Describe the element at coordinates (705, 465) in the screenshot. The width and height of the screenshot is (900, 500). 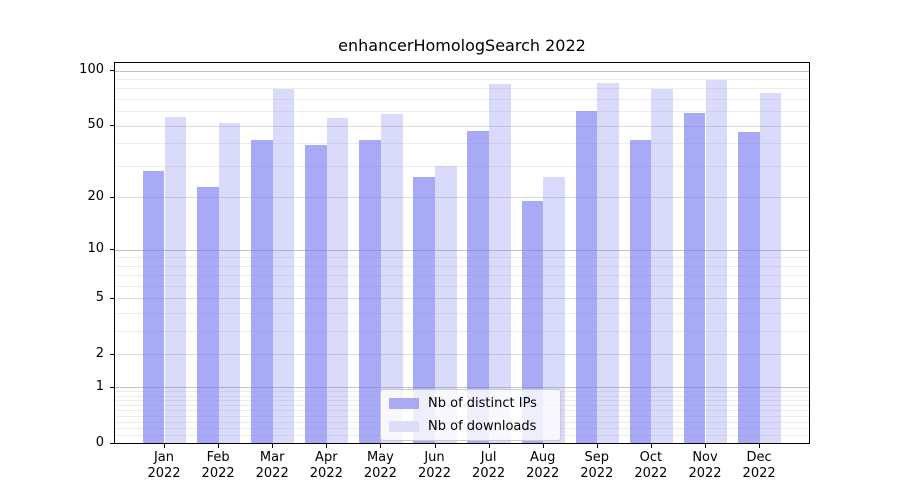
I see `x-axis-label: Nov 2022` at that location.